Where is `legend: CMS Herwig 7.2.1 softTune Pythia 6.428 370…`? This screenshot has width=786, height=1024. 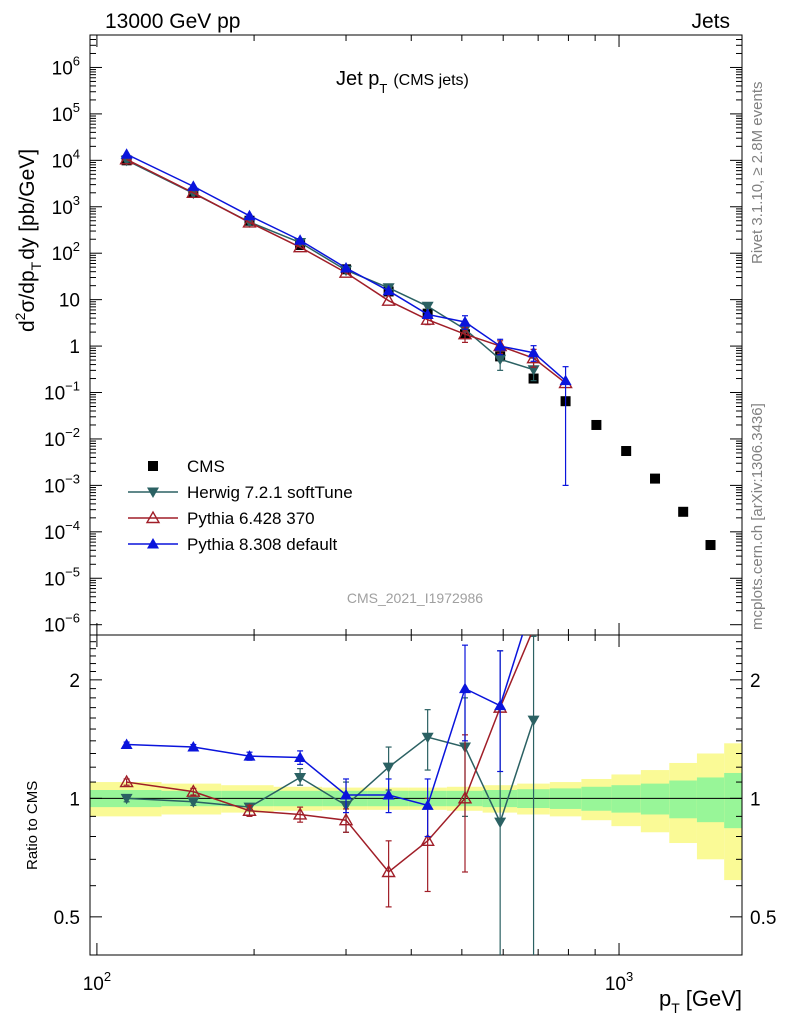 legend: CMS Herwig 7.2.1 softTune Pythia 6.428 370… is located at coordinates (240, 505).